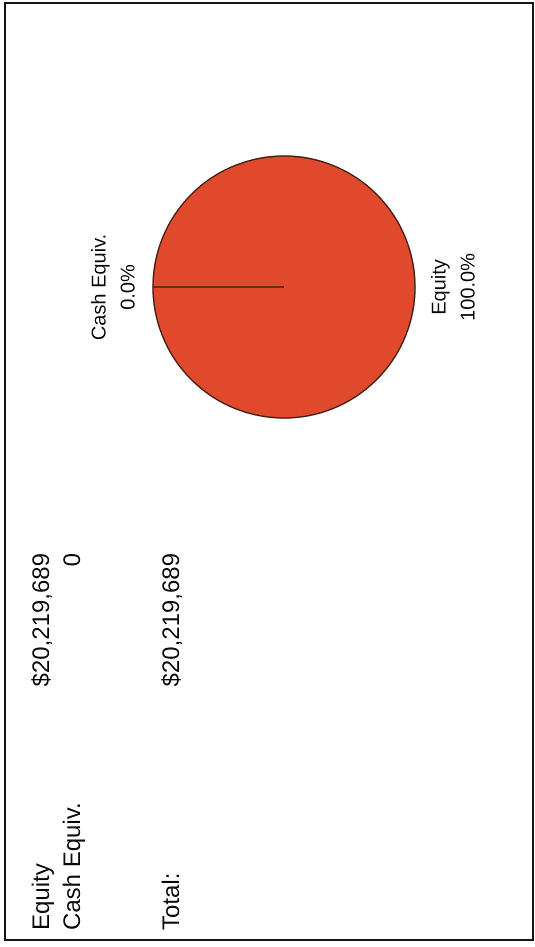  I want to click on data-label: 100.0%, so click(469, 286).